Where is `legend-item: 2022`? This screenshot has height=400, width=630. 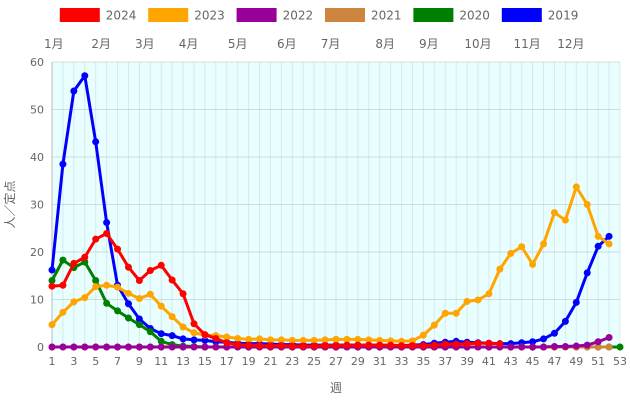 legend-item: 2022 is located at coordinates (275, 15).